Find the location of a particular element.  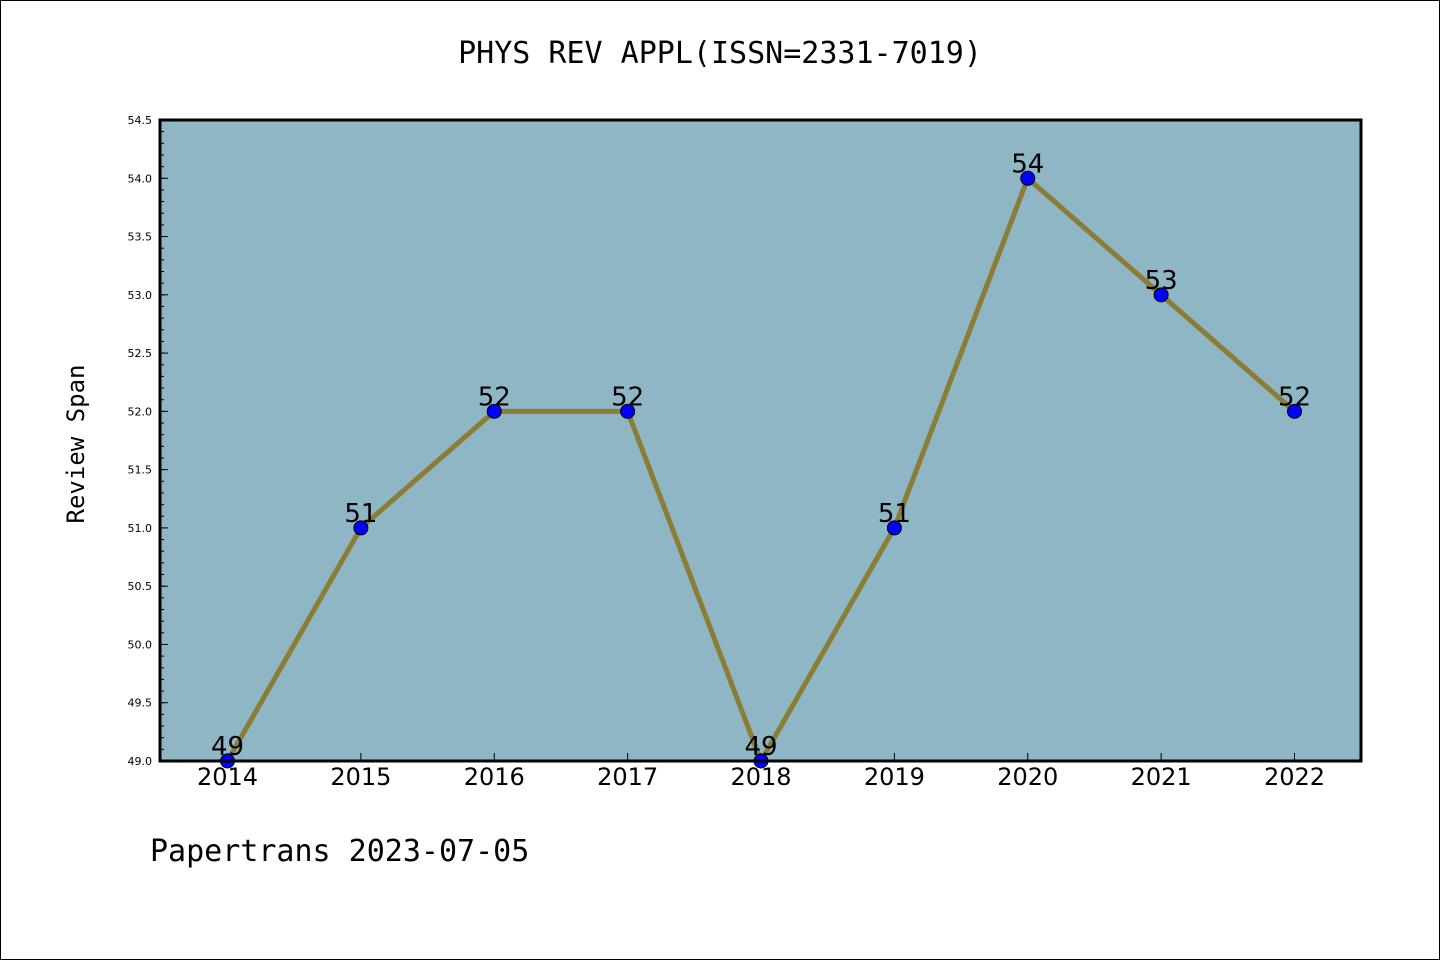

x-tick-label: 2019 is located at coordinates (894, 777).